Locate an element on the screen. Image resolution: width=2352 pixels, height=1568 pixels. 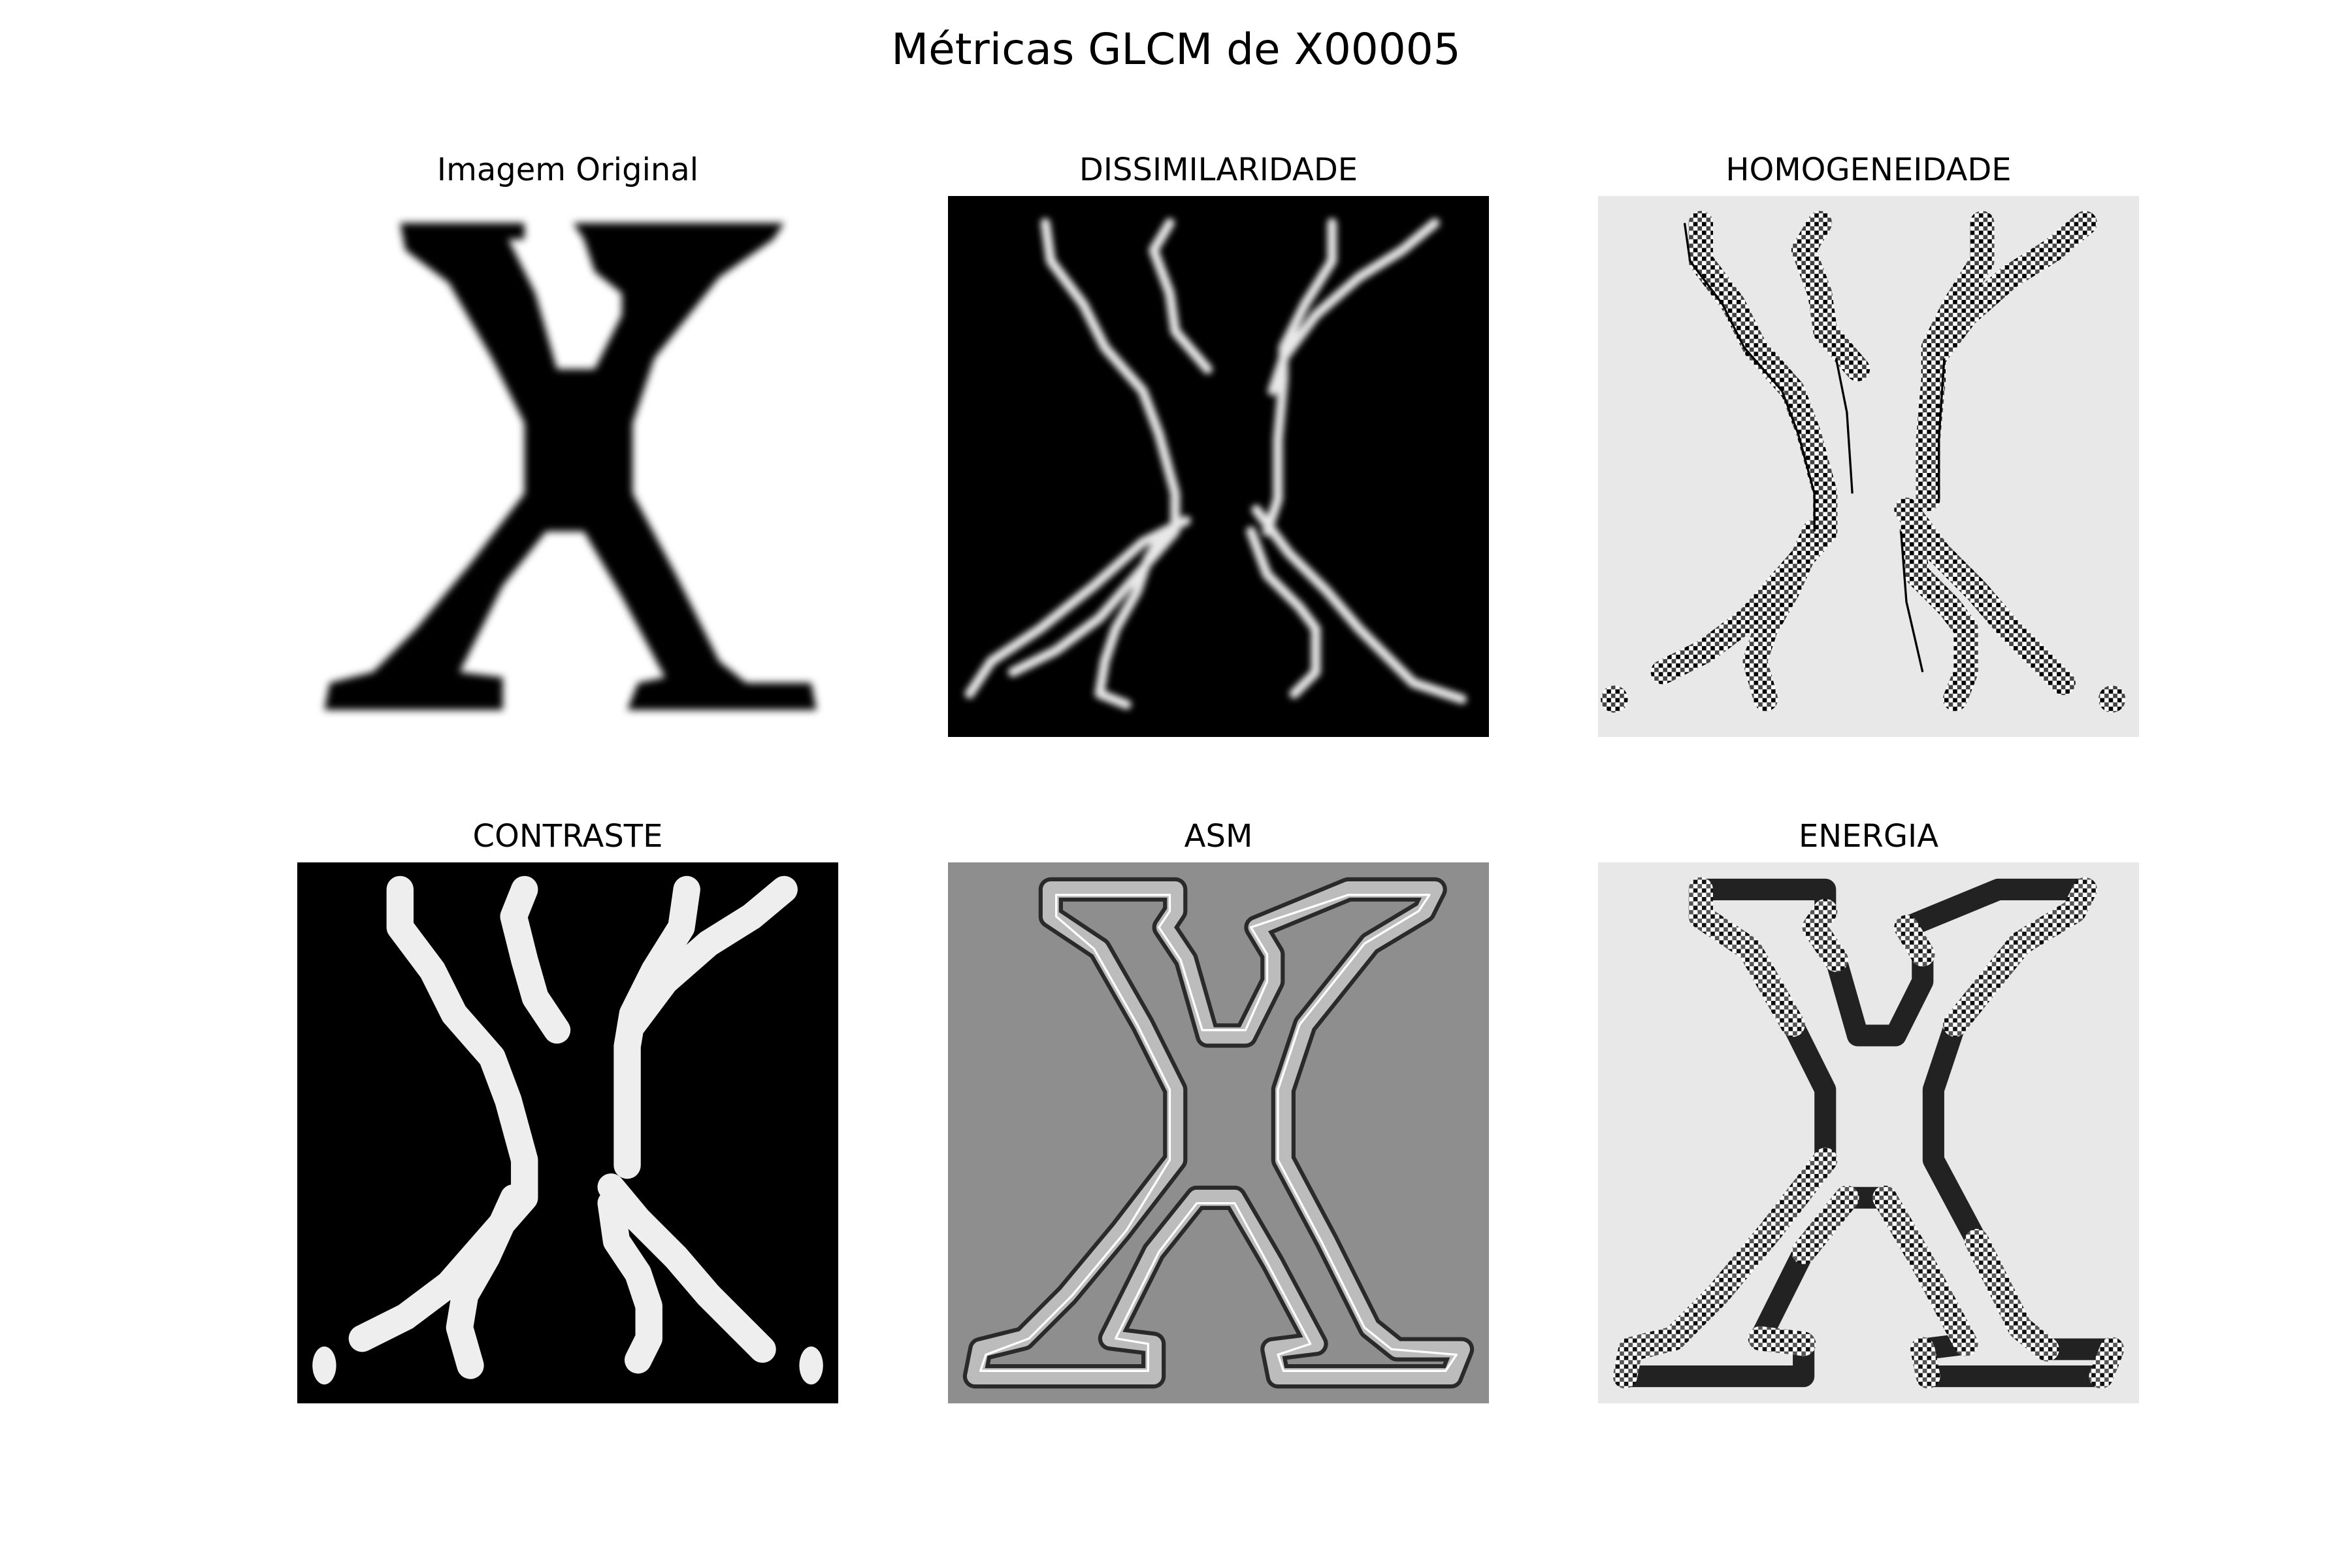
energy-map is located at coordinates (1868, 1132).